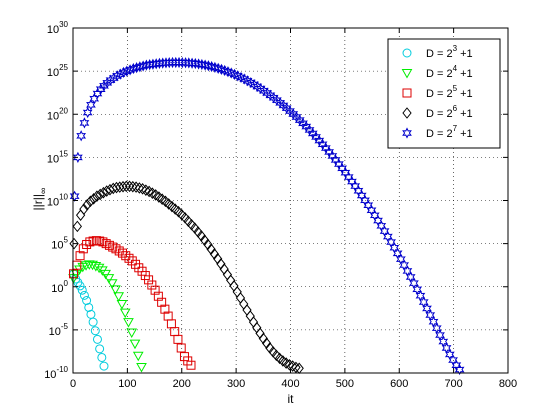 This screenshot has width=560, height=420. What do you see at coordinates (236, 384) in the screenshot?
I see `x-tick-label: 300` at bounding box center [236, 384].